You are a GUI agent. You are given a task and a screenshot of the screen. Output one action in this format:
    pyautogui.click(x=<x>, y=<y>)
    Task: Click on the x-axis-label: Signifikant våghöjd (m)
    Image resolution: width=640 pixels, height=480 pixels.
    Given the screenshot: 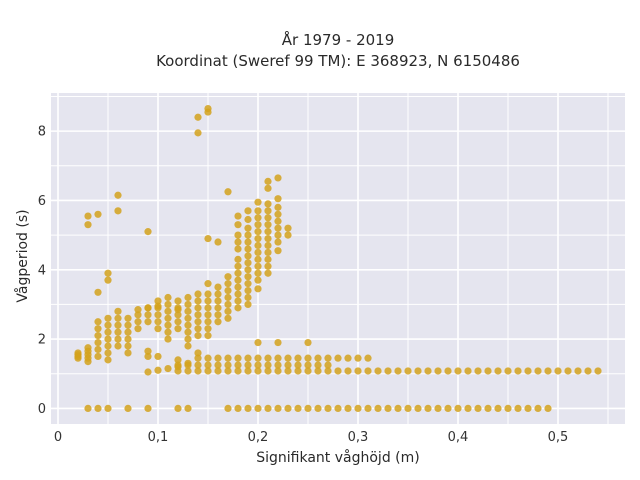 What is the action you would take?
    pyautogui.click(x=337, y=457)
    